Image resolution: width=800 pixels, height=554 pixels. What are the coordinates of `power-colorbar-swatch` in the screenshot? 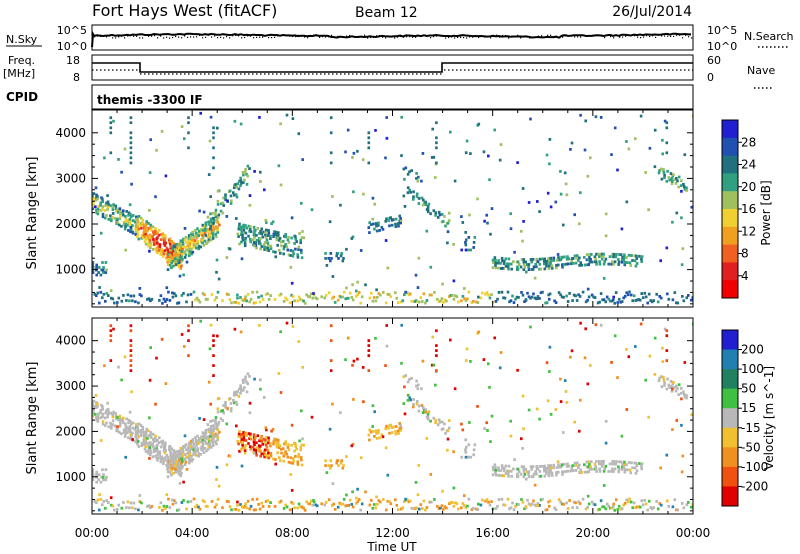 It's located at (730, 236).